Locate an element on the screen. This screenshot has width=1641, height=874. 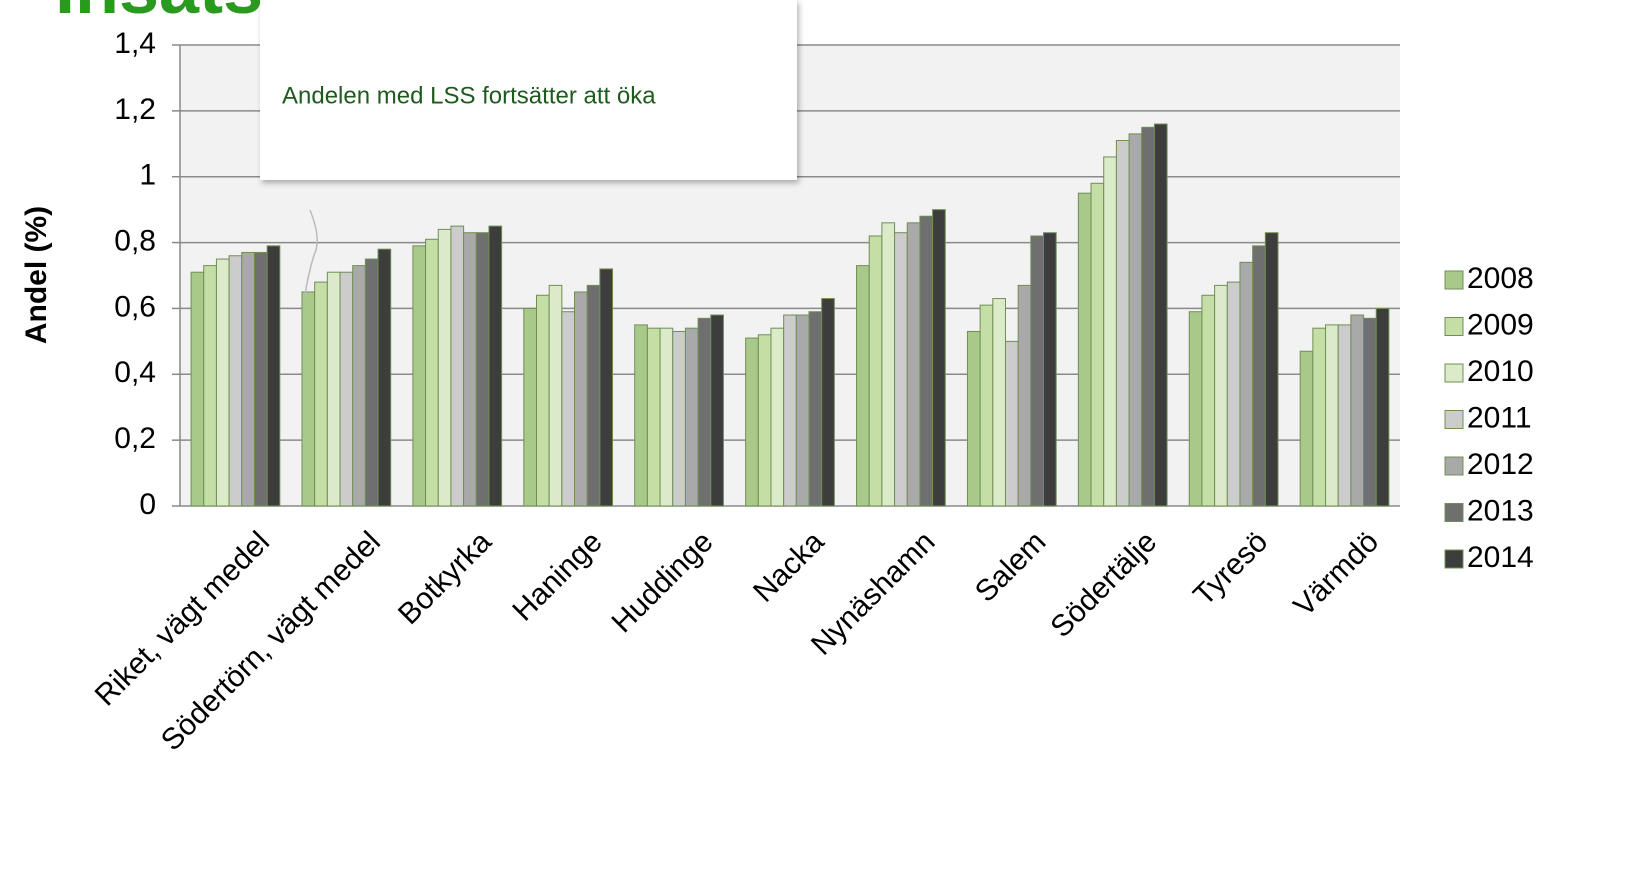
legend-label: 2010 is located at coordinates (1500, 371).